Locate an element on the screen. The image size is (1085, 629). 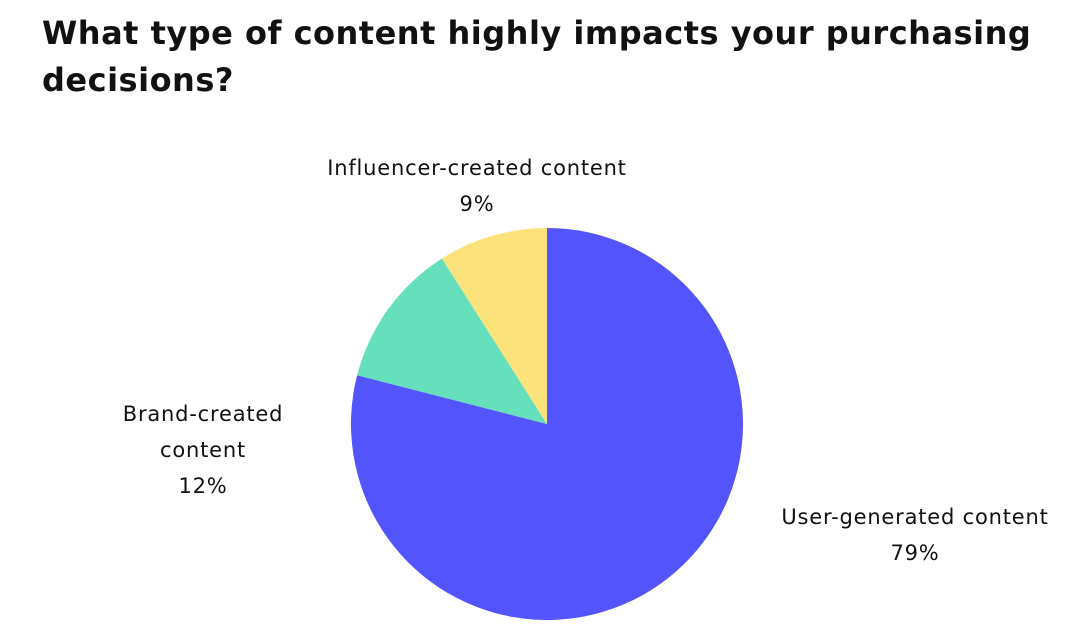
slice-label: Influencer-created content 9% is located at coordinates (477, 186).